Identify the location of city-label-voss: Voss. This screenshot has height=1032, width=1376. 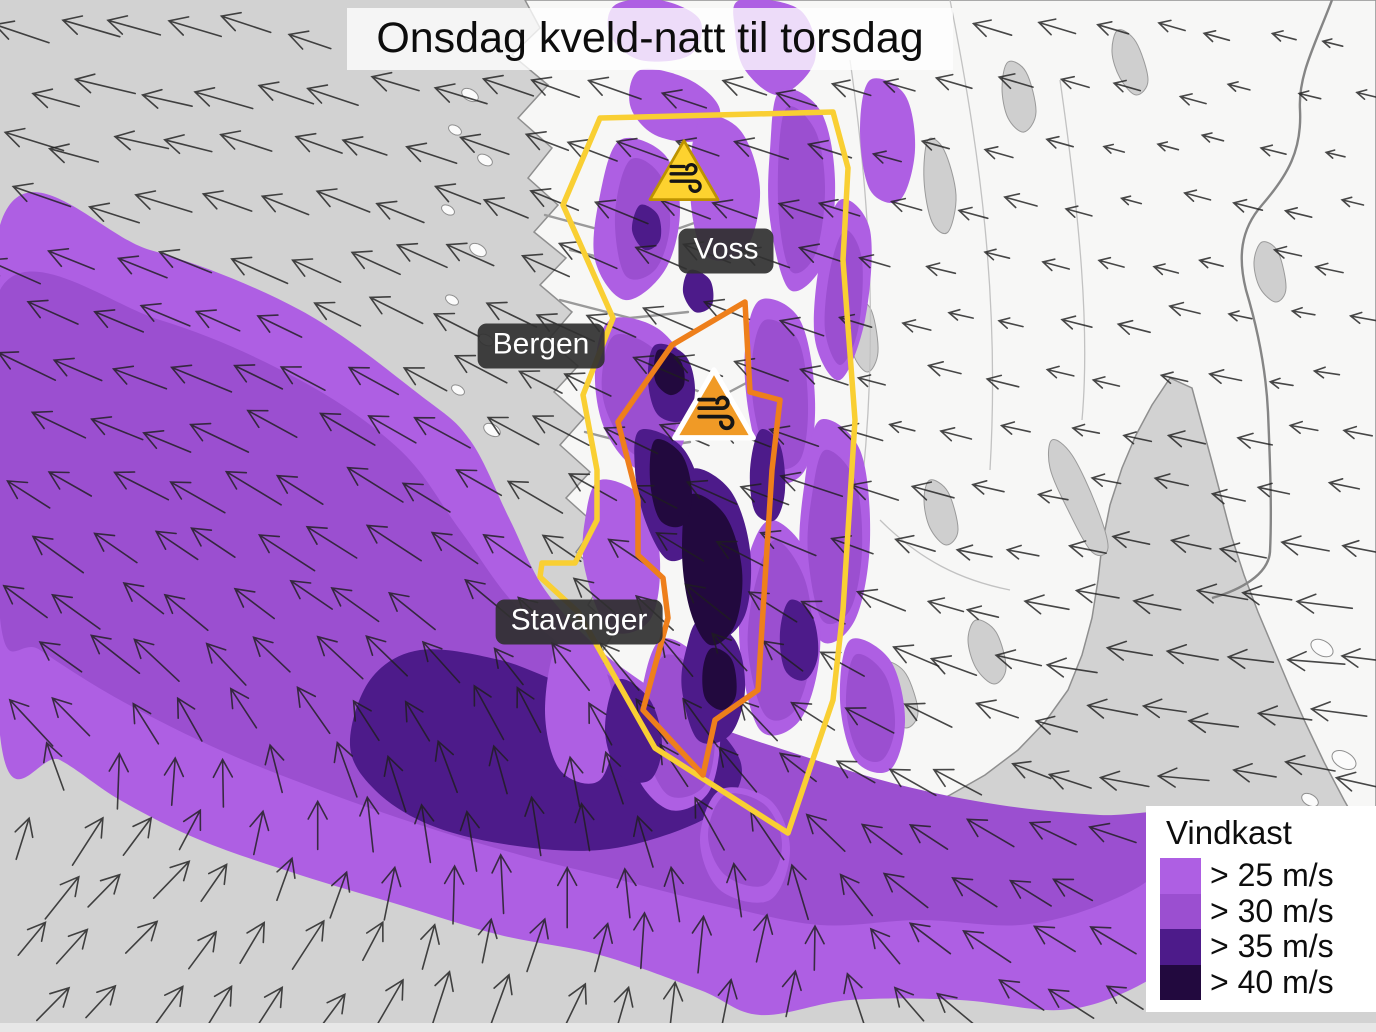
(726, 251).